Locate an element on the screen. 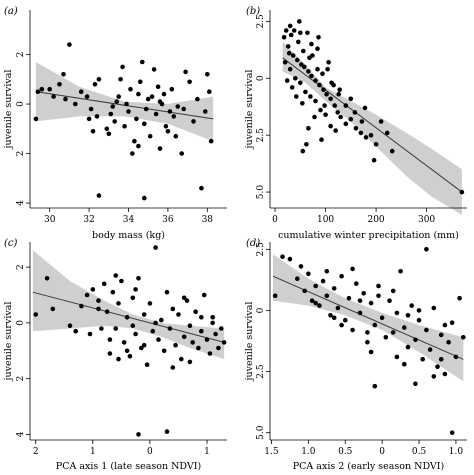 The image size is (474, 475). x-tick-label: 2 is located at coordinates (36, 452).